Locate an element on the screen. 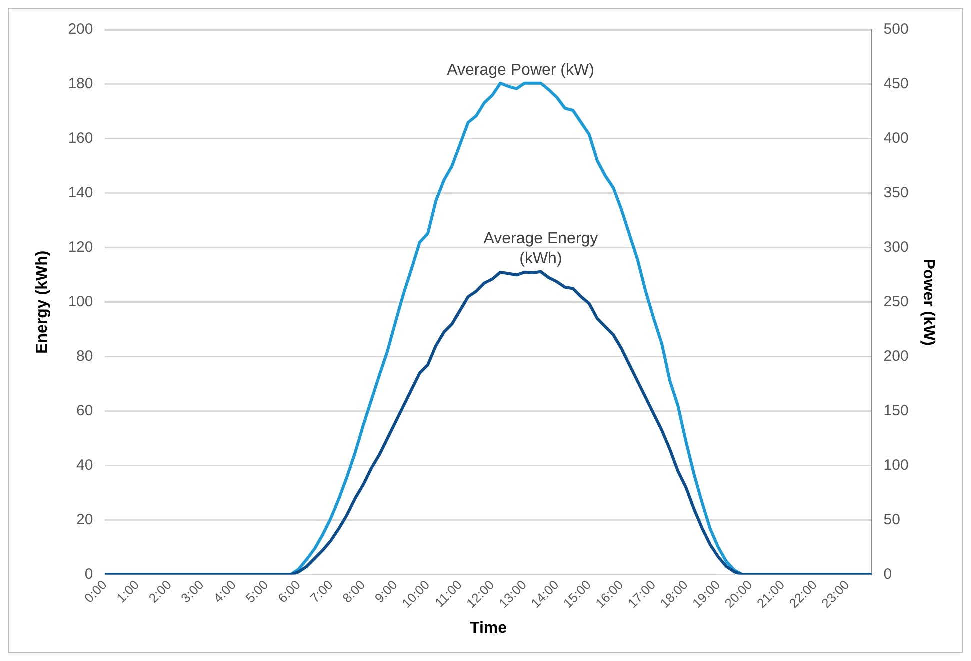  x-tick-label: 1:00 is located at coordinates (128, 591).